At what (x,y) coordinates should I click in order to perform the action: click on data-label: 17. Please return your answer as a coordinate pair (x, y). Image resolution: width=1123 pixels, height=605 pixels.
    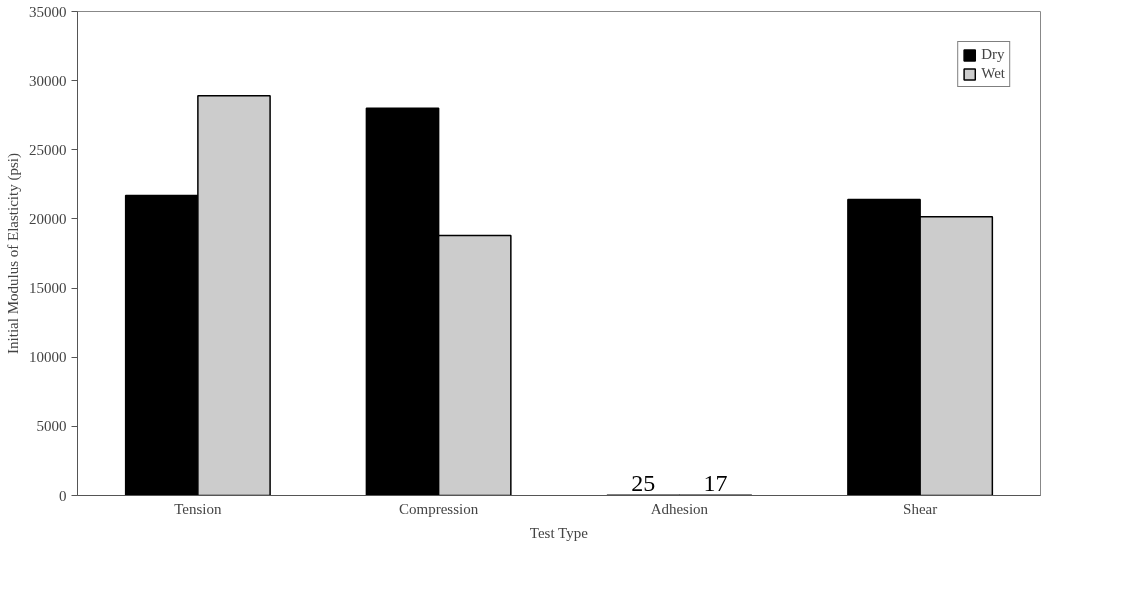
    Looking at the image, I should click on (715, 483).